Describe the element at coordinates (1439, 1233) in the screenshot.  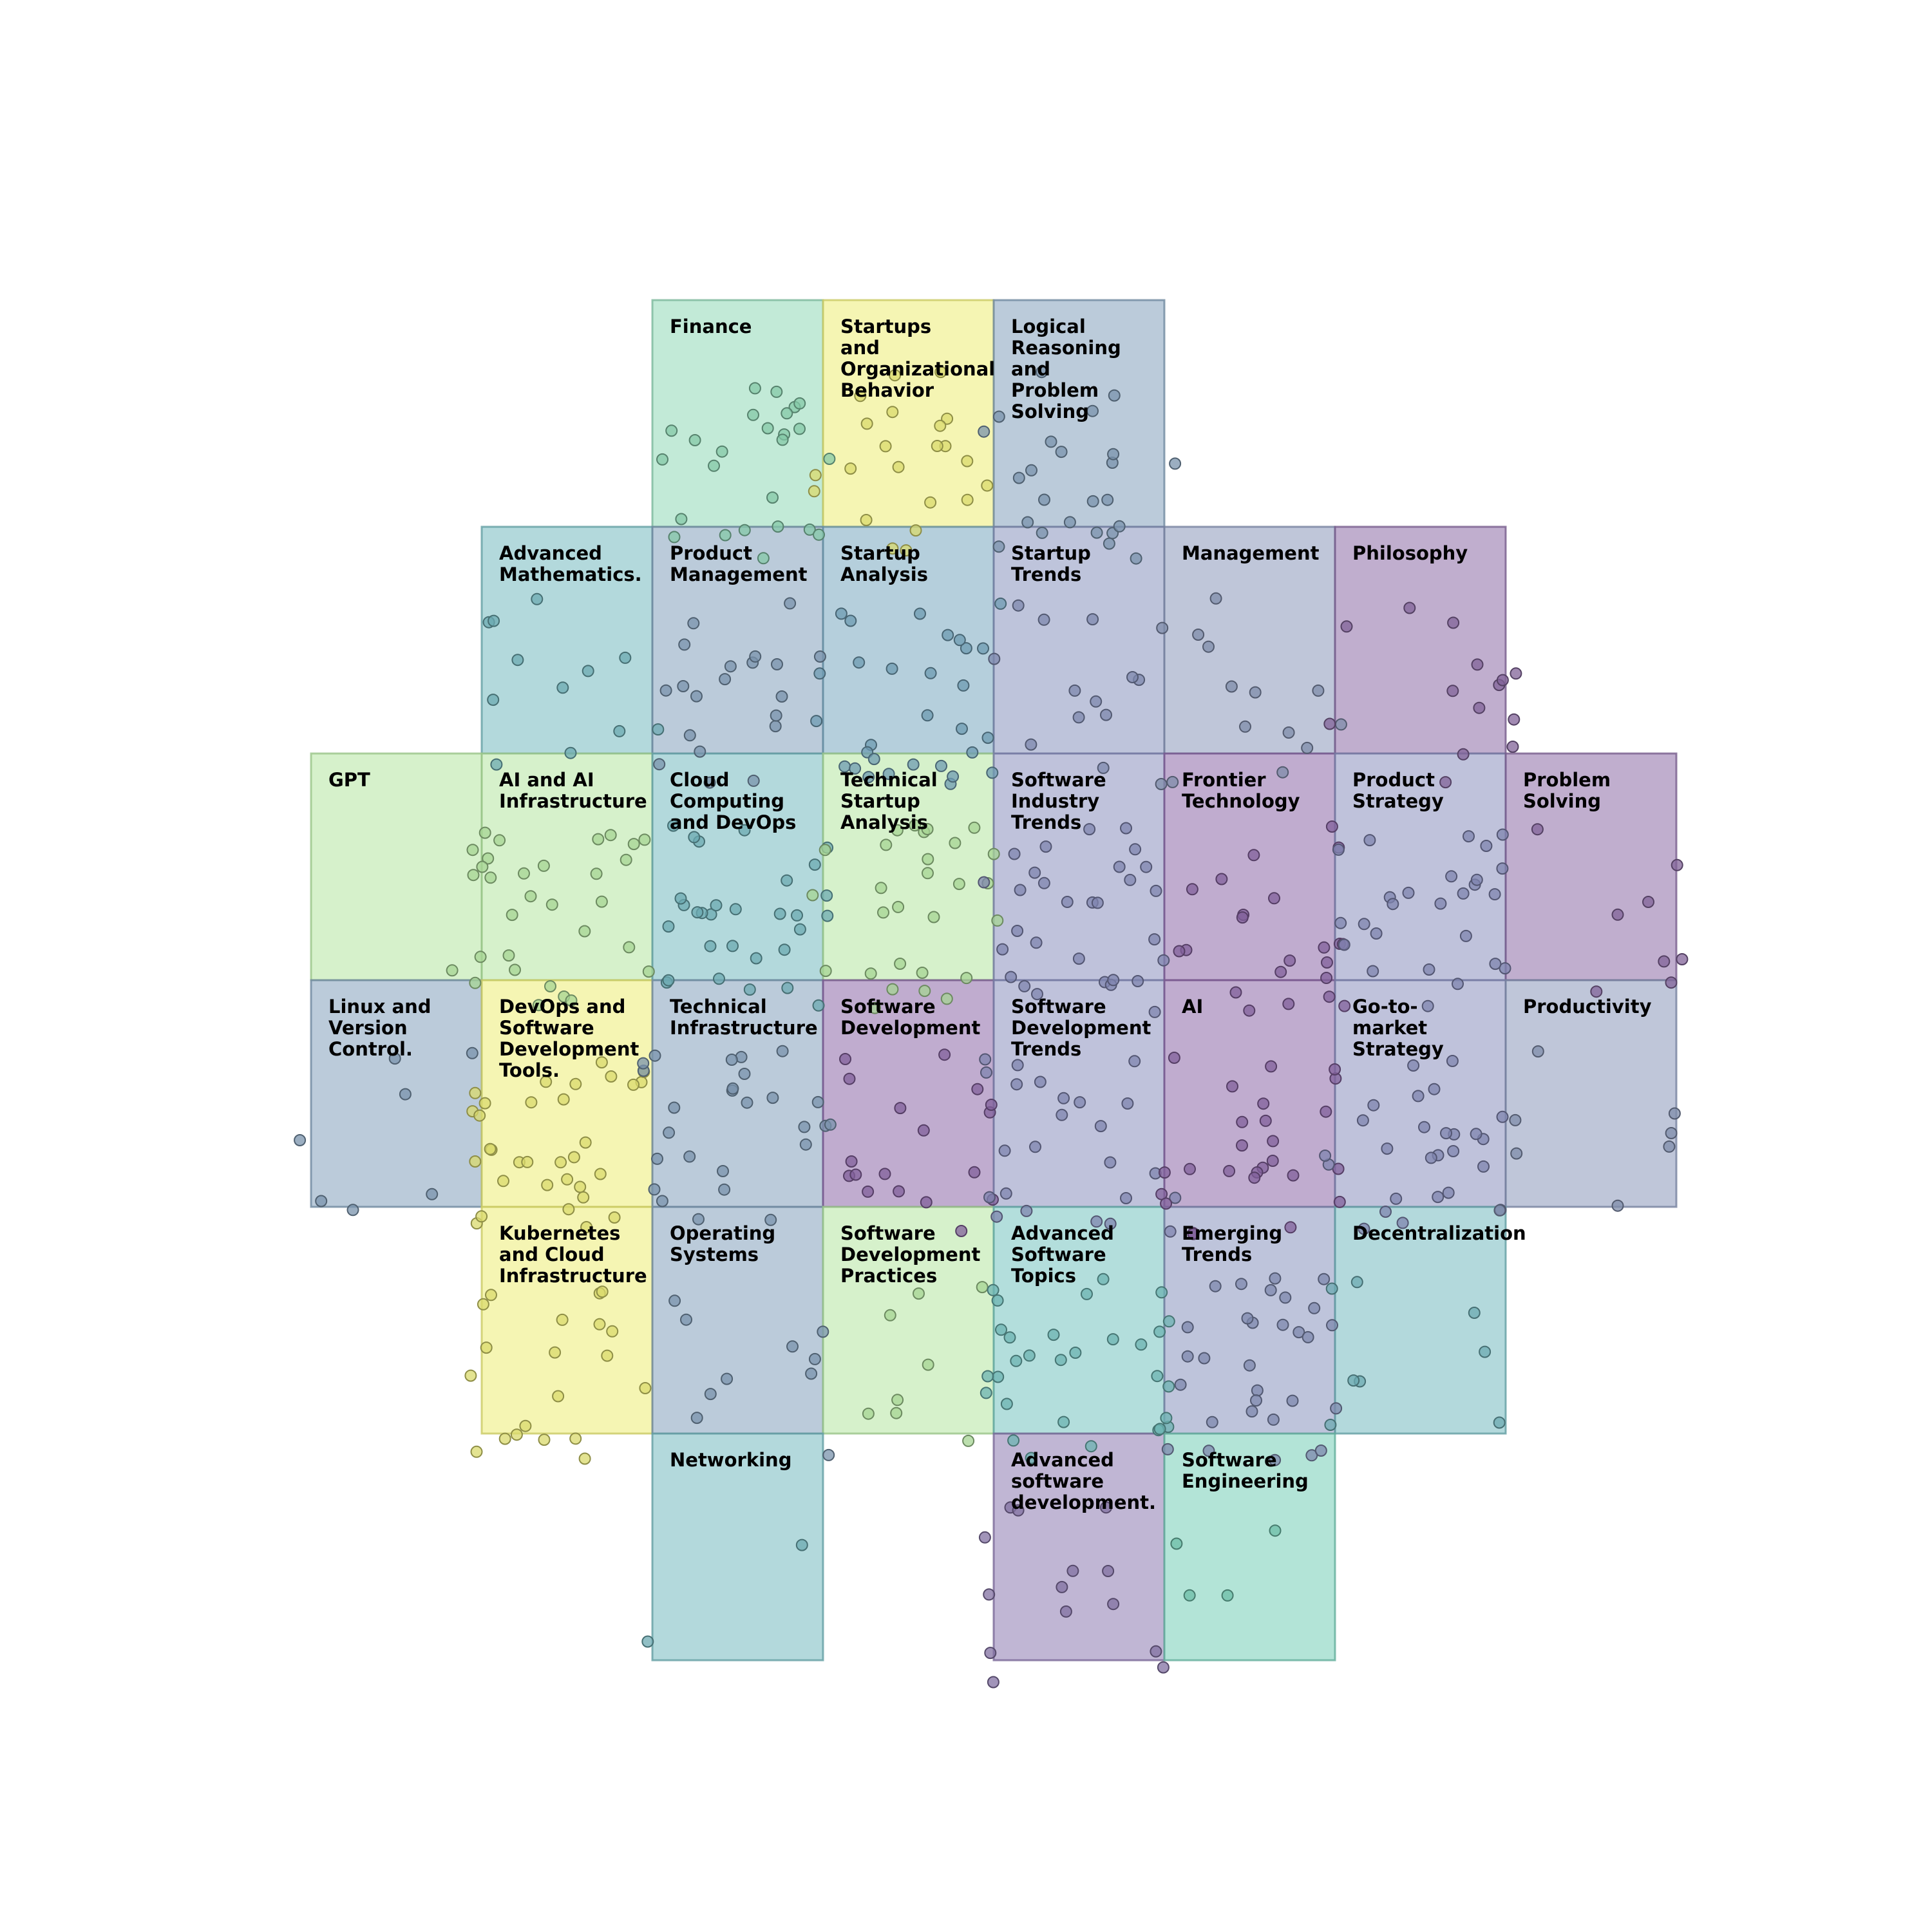
I see `cell-label-decentralization: Decentralization` at that location.